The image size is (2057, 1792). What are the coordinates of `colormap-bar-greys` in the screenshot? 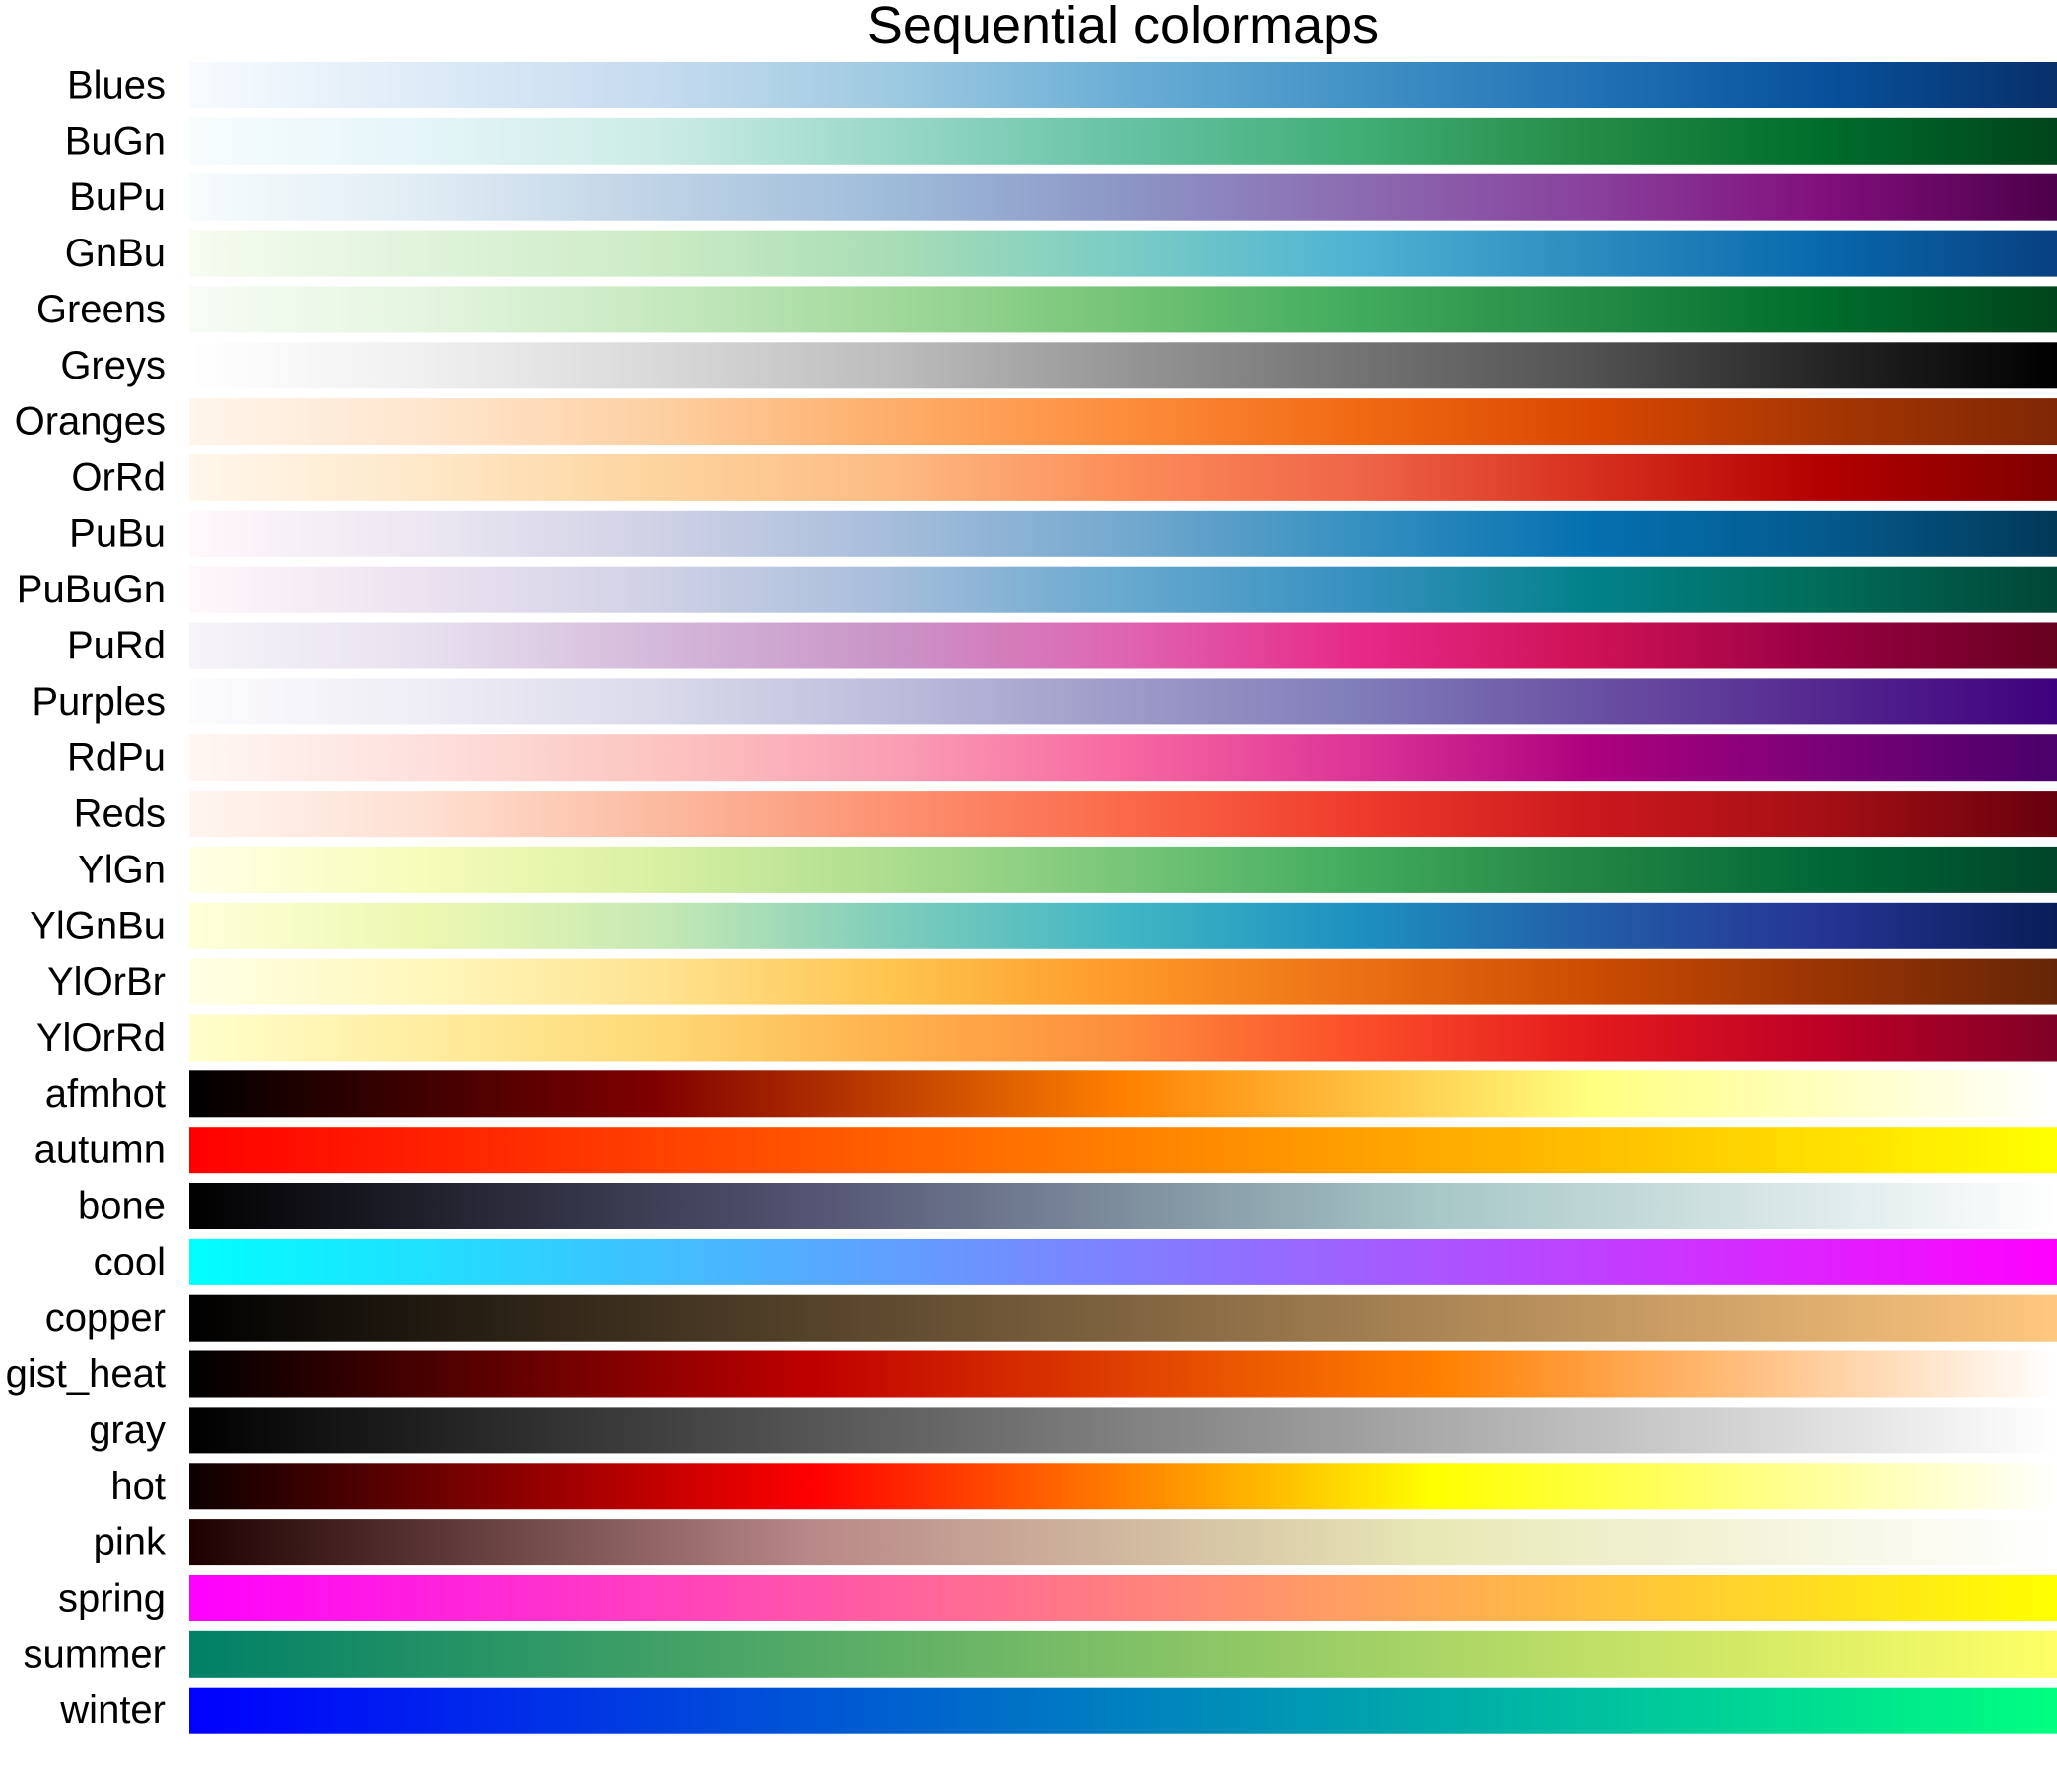 It's located at (1123, 365).